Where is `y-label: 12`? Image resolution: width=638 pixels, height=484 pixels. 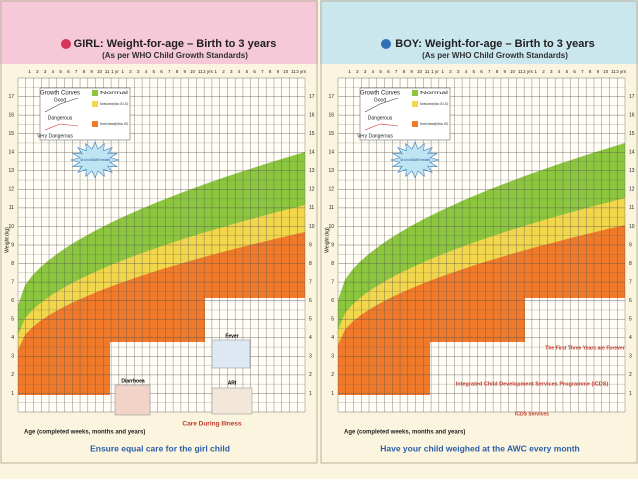
y-label: 12 is located at coordinates (11, 190).